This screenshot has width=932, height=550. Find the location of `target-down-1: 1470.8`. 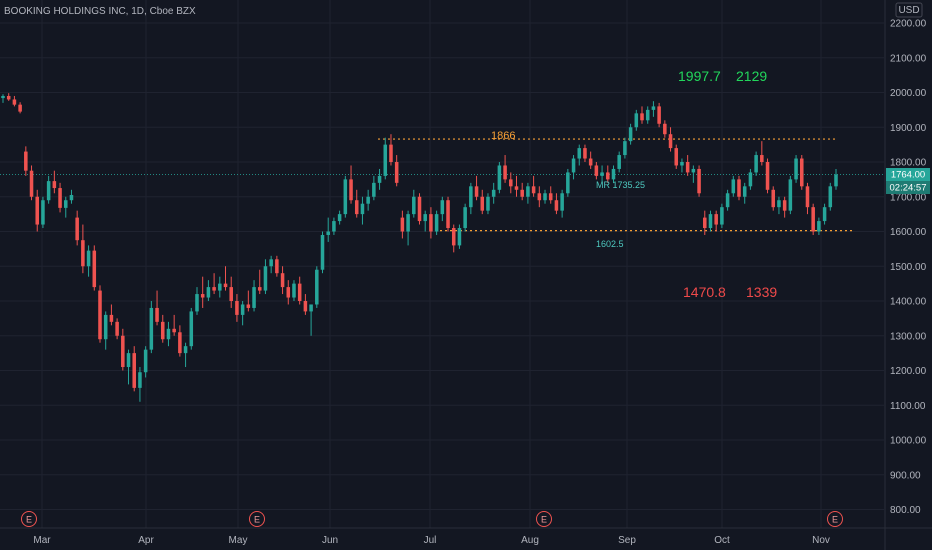

target-down-1: 1470.8 is located at coordinates (704, 292).